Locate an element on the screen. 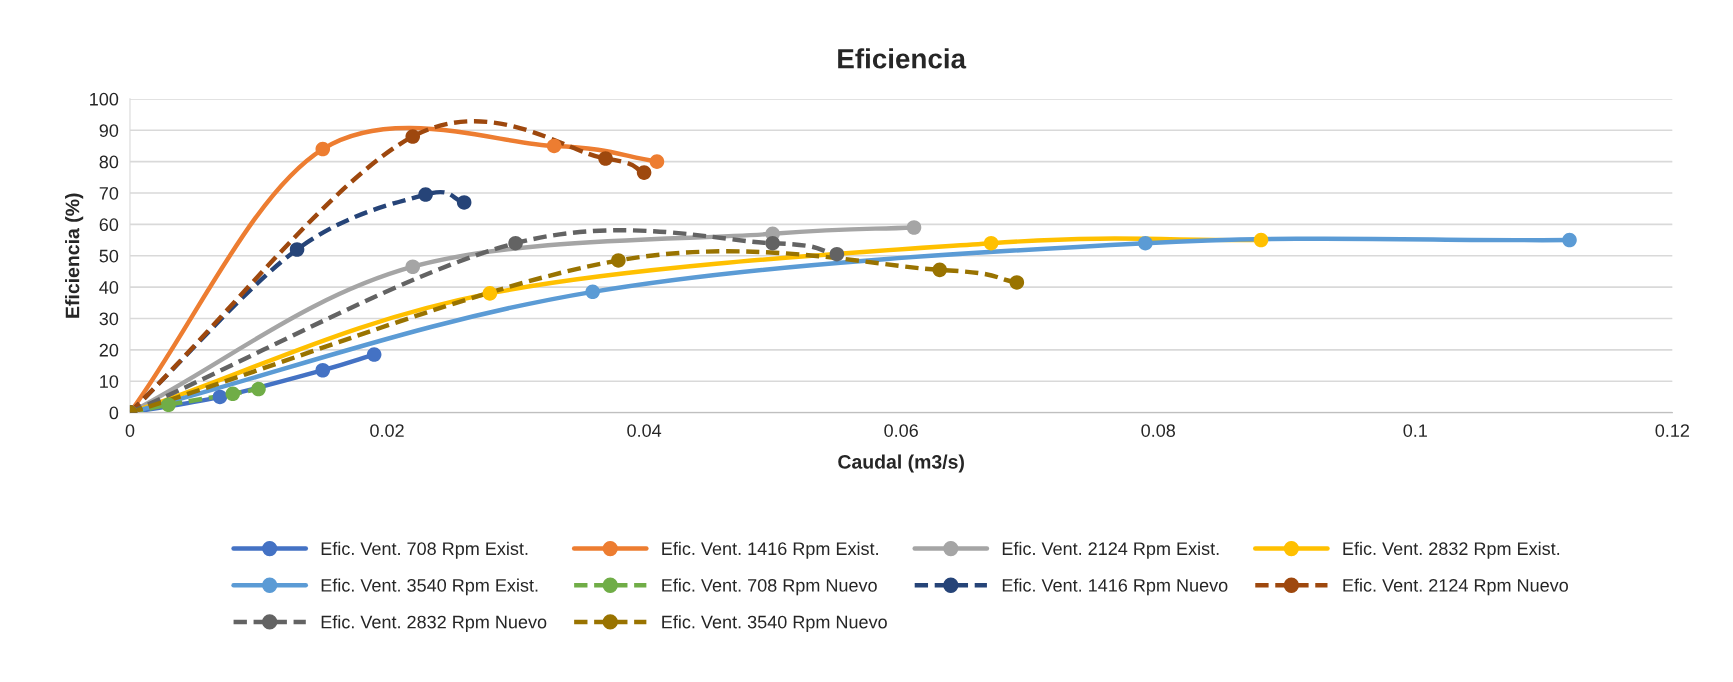  x-tick-label: 0.12 is located at coordinates (1672, 430).